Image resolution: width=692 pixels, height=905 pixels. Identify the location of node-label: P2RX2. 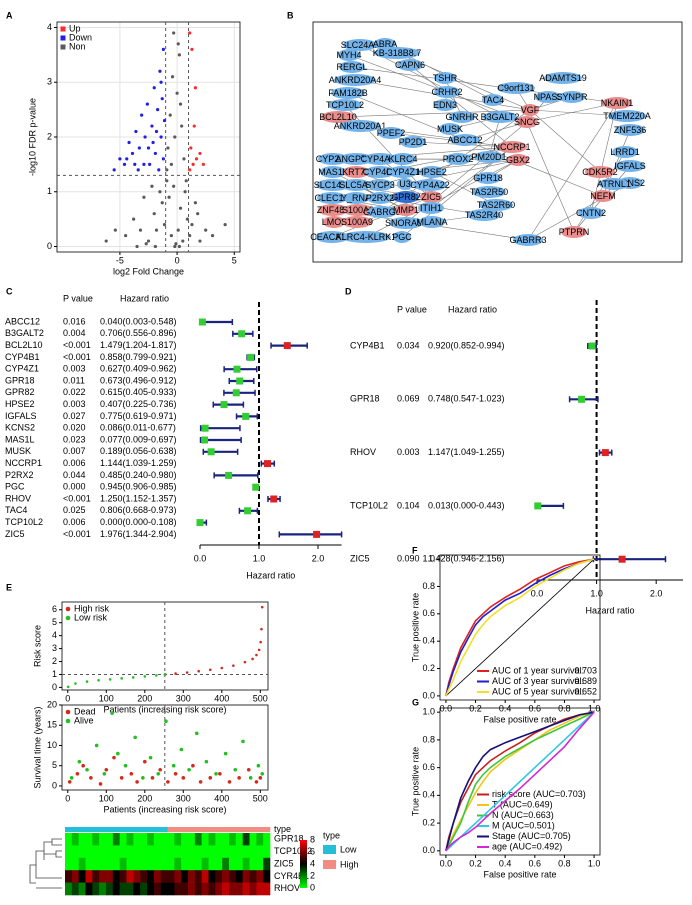
(380, 198).